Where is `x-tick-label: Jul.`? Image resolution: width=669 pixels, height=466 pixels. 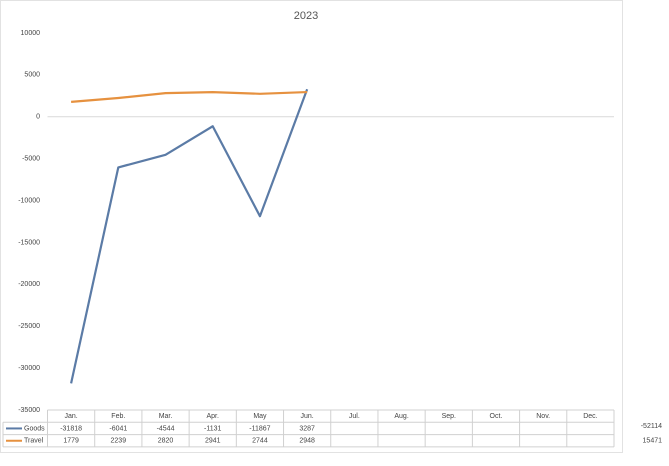
x-tick-label: Jul. is located at coordinates (354, 416).